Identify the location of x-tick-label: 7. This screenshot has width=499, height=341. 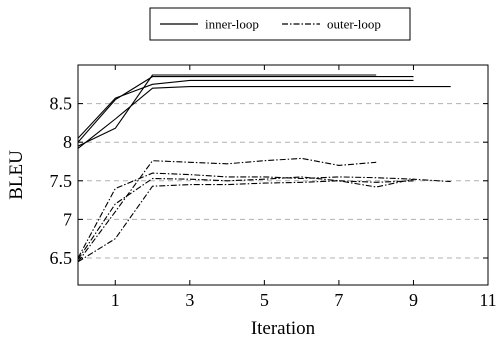
(338, 300).